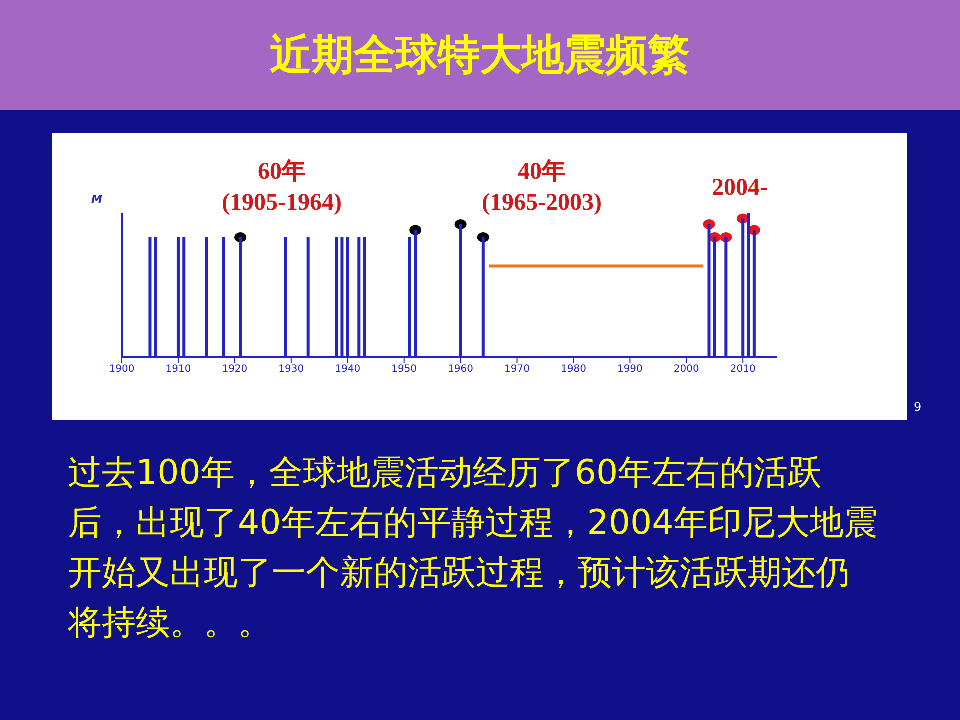 The width and height of the screenshot is (960, 720). I want to click on x-tick-label: 1950, so click(405, 370).